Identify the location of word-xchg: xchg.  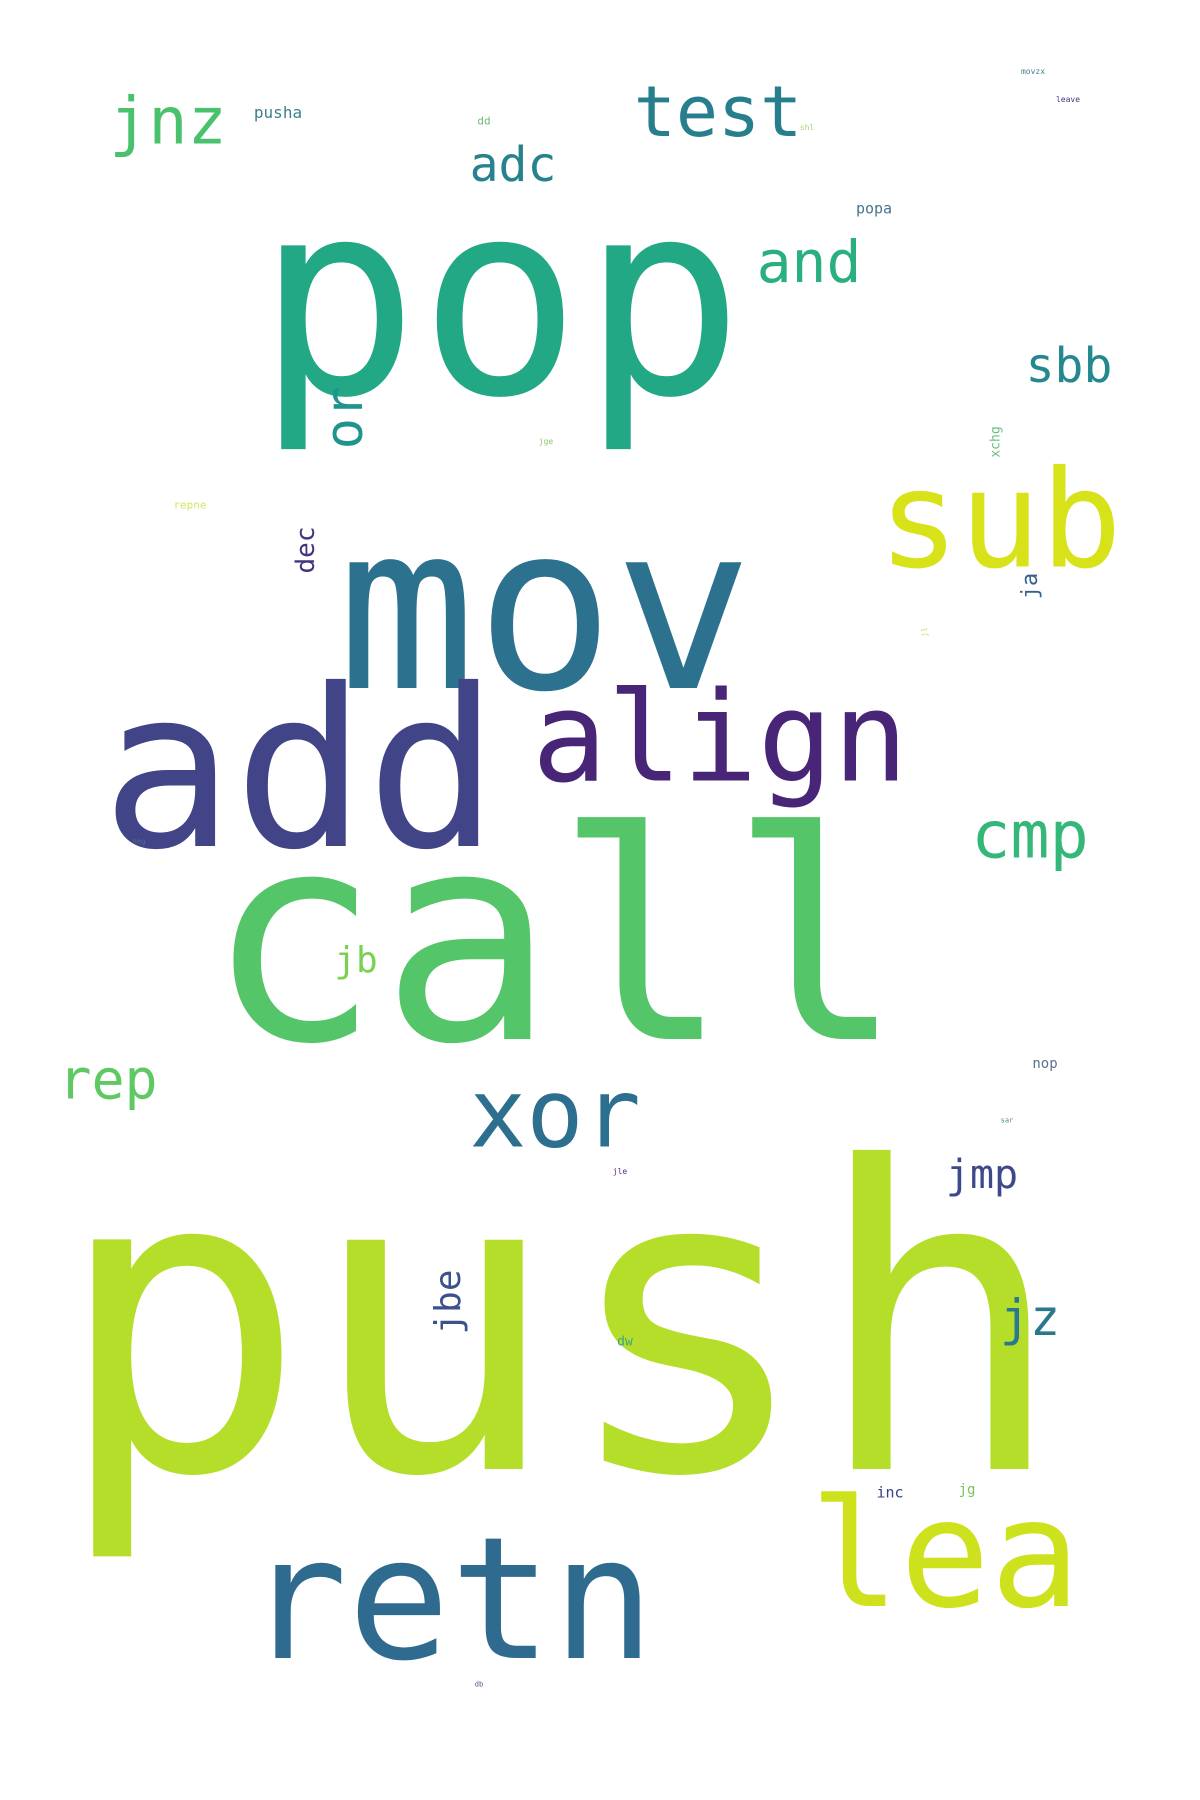
(996, 442).